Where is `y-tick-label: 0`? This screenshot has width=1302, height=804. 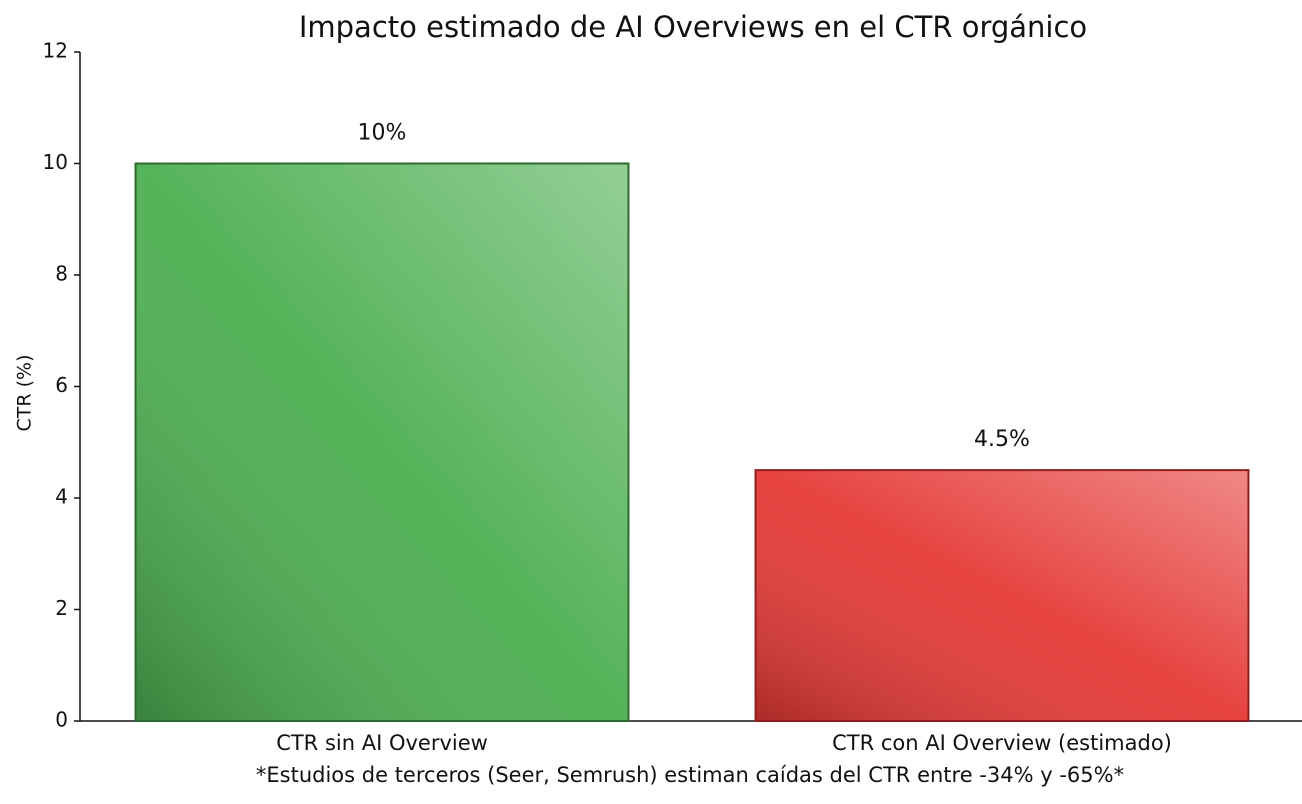 y-tick-label: 0 is located at coordinates (61, 720).